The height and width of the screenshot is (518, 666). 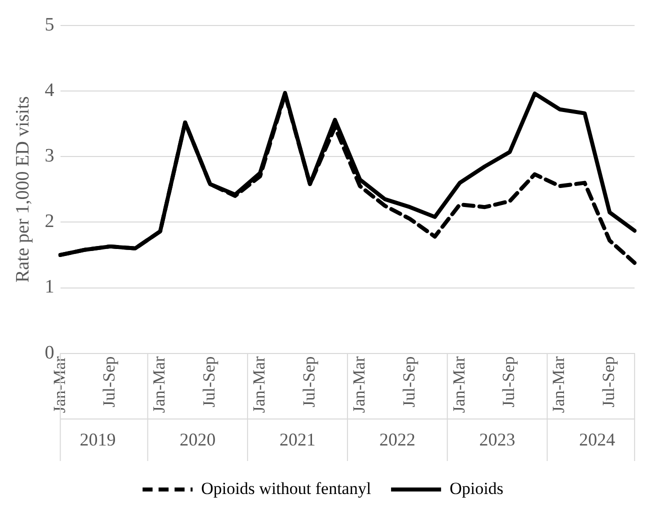 I want to click on text: 2021, so click(x=298, y=440).